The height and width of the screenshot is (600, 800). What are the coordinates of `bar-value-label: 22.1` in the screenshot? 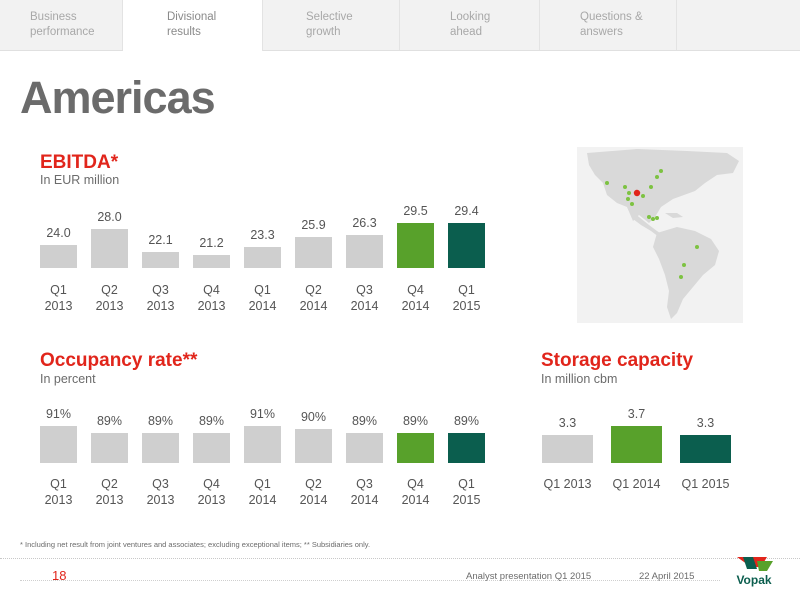 It's located at (160, 239).